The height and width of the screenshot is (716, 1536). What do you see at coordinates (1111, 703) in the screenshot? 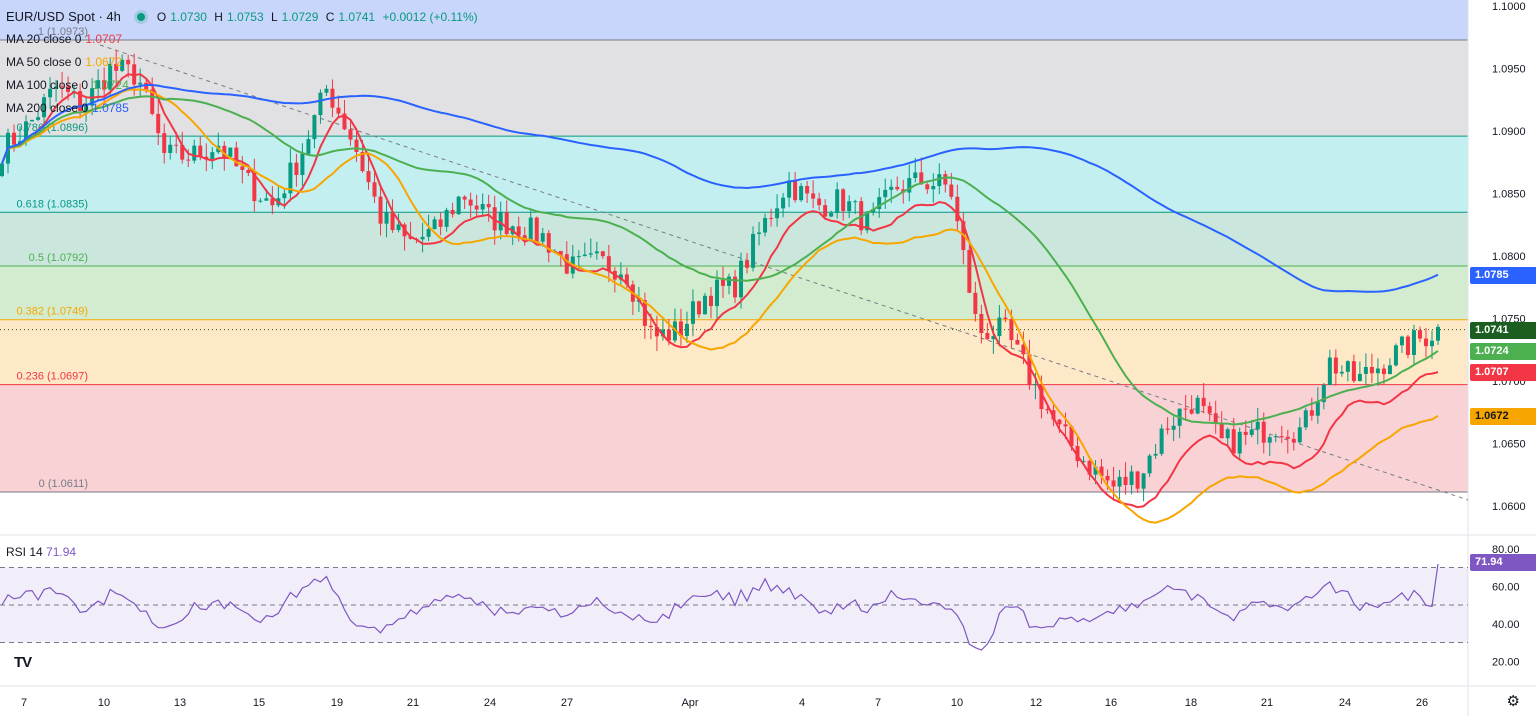
I see `time-tick-label: 16` at bounding box center [1111, 703].